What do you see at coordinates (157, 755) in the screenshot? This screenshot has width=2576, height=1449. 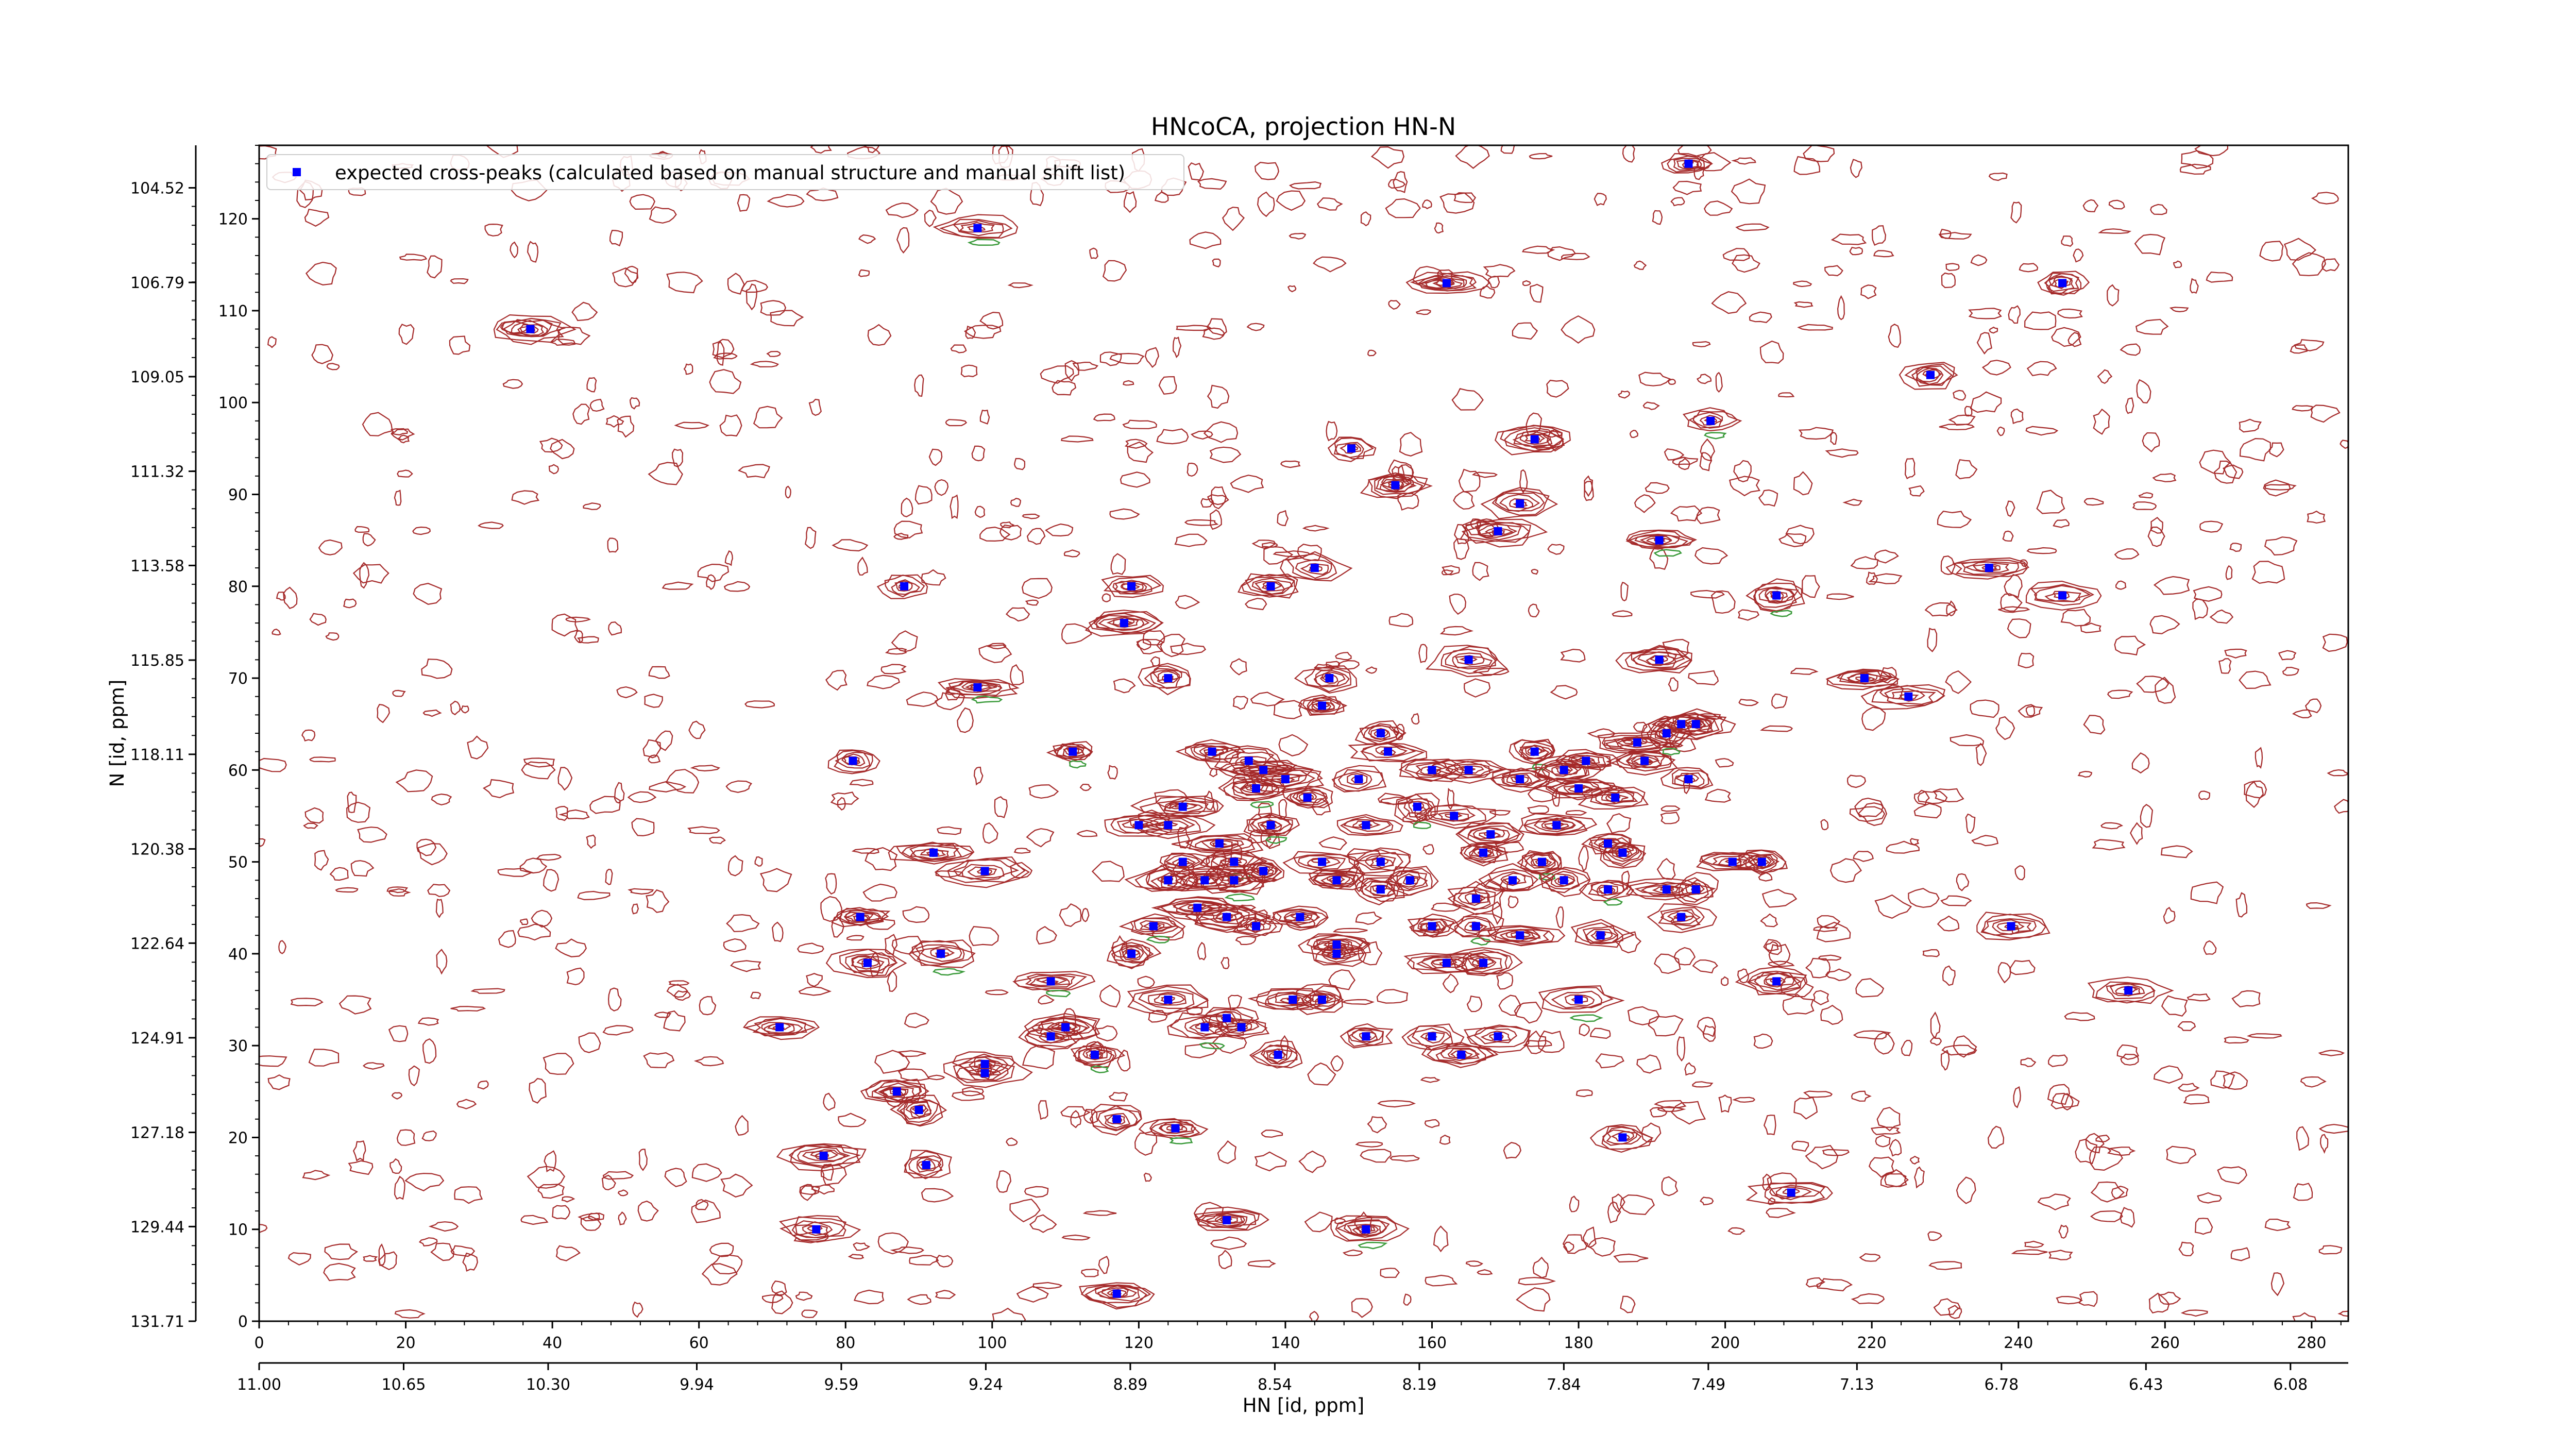 I see `y-ppm-tick-label: 118.11` at bounding box center [157, 755].